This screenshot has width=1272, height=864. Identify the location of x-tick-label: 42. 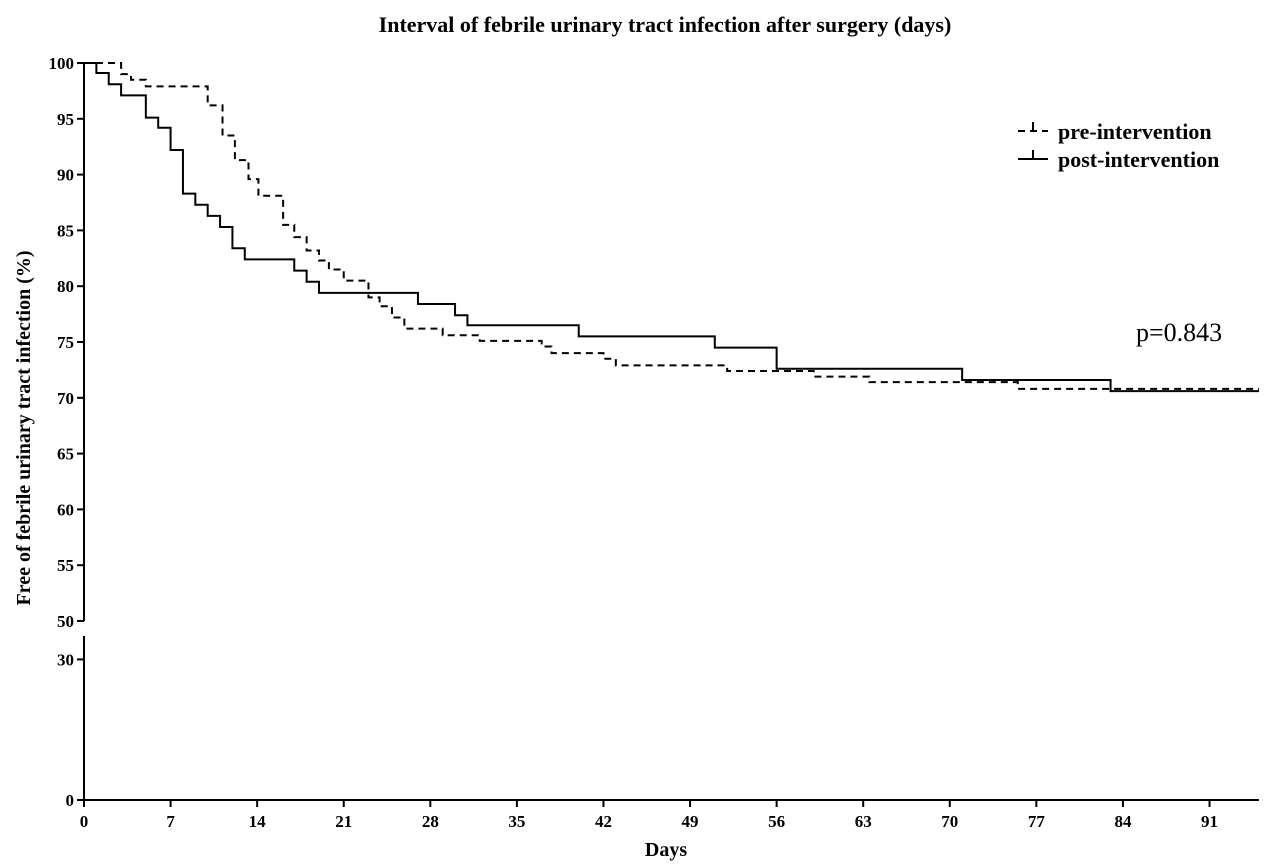
(603, 821).